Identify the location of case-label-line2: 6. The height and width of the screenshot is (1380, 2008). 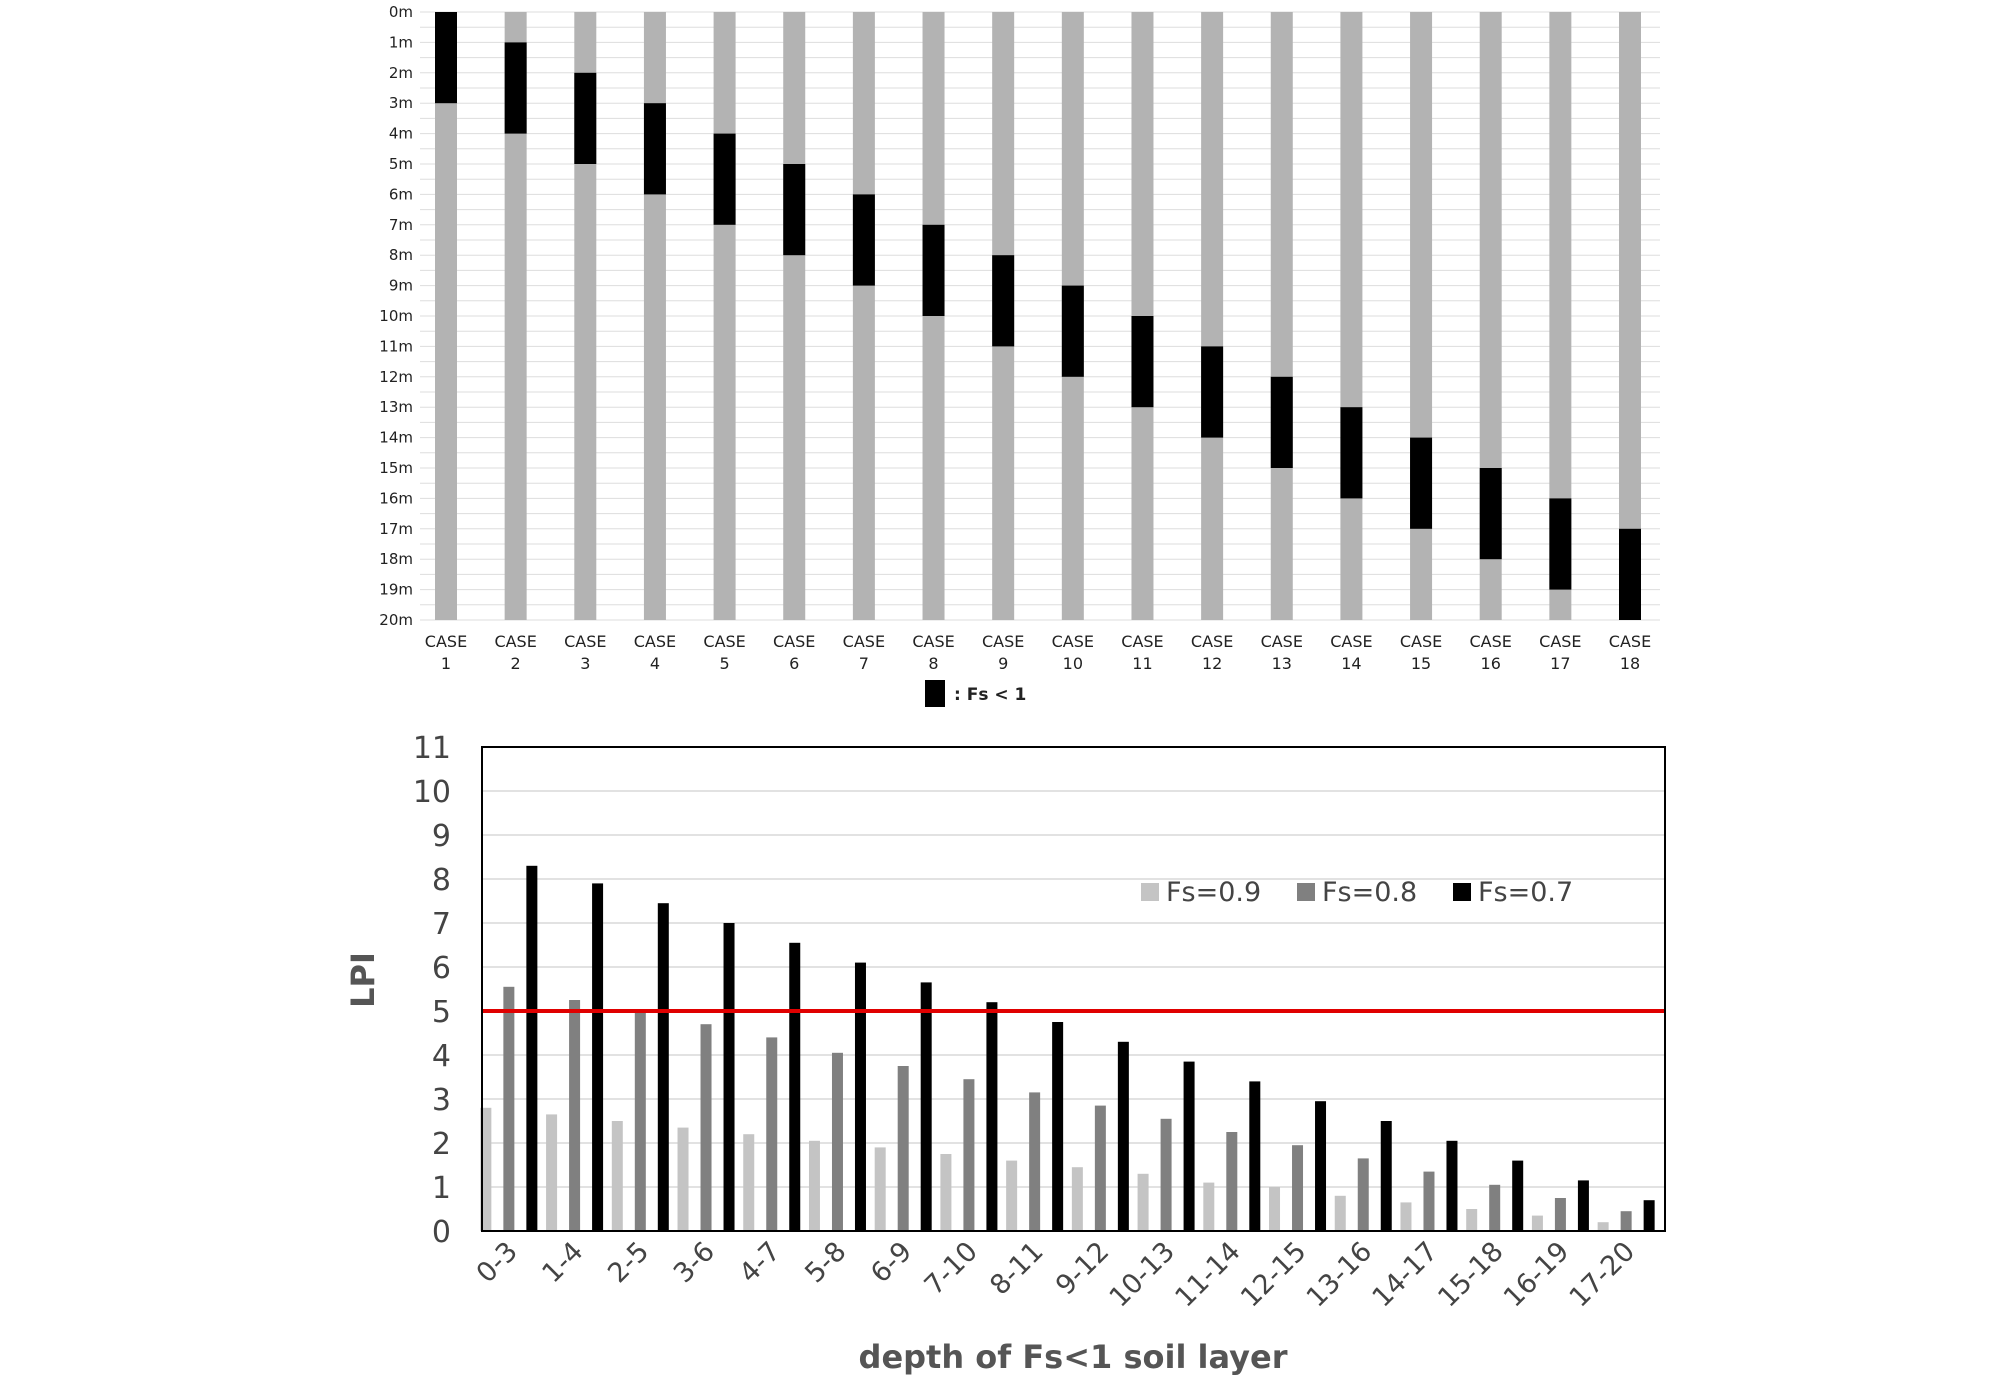
(794, 663).